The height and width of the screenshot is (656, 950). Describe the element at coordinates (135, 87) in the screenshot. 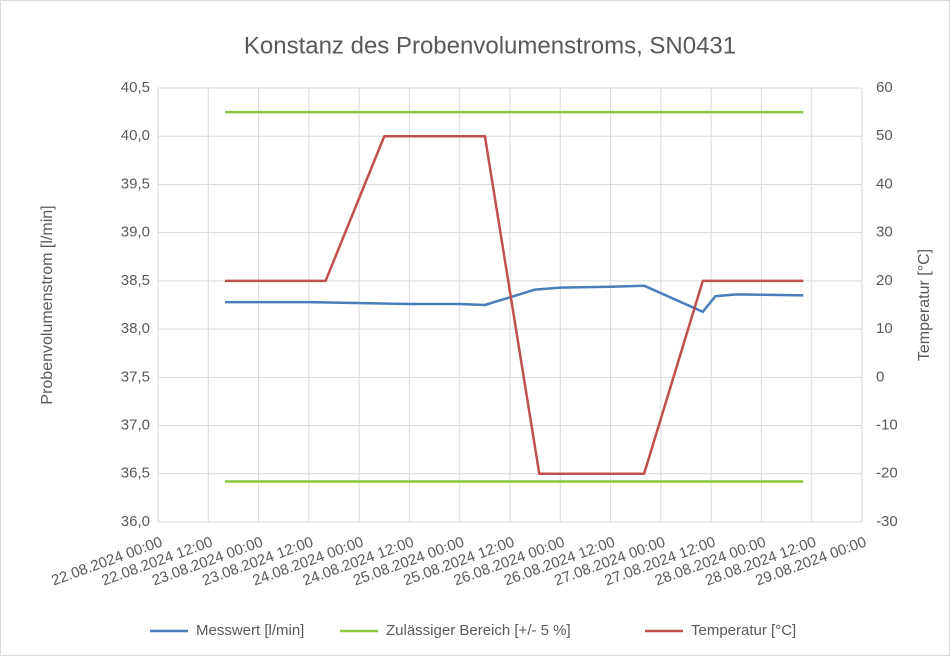

I see `y-tick-label: 40,5` at that location.